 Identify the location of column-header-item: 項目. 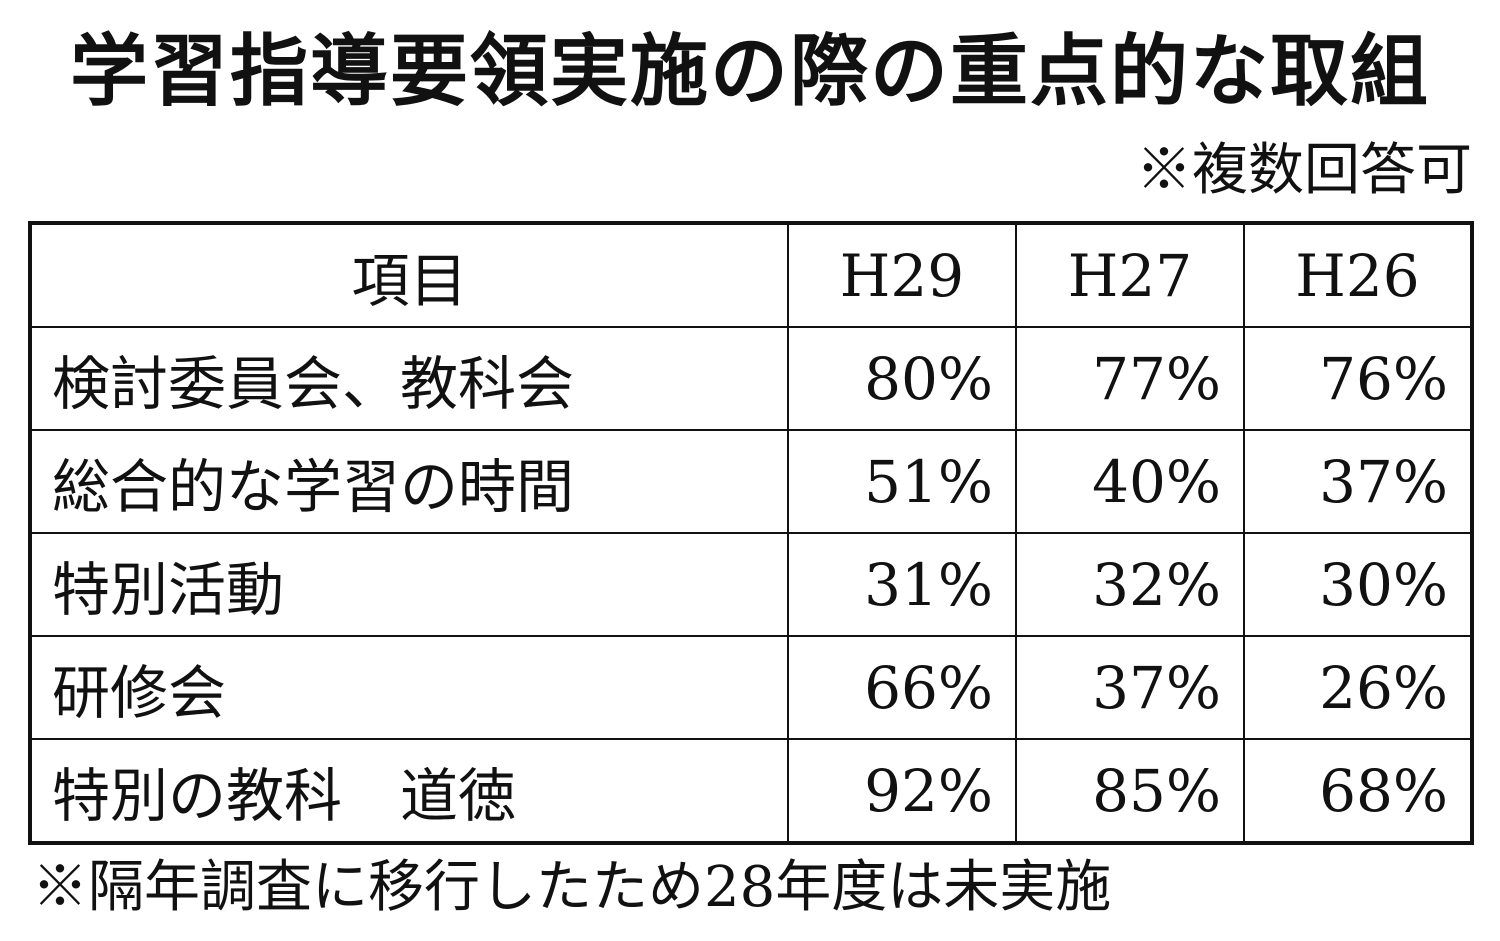
(409, 275).